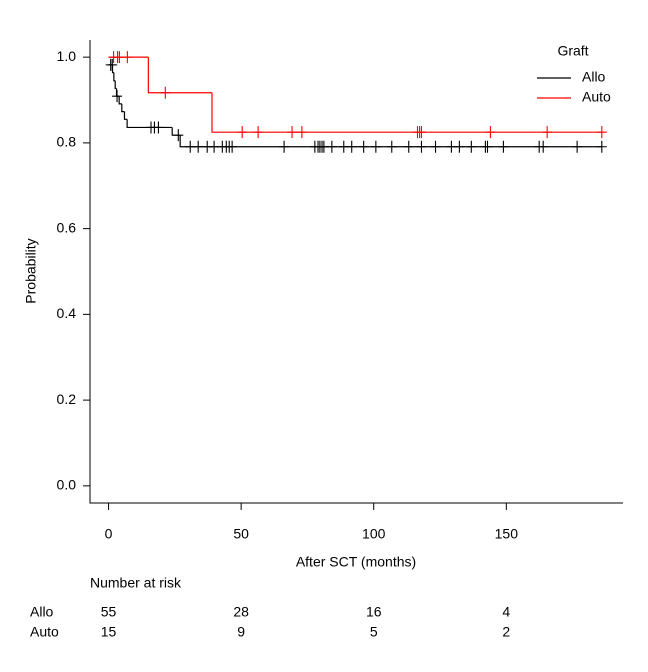 Image resolution: width=648 pixels, height=672 pixels. What do you see at coordinates (507, 534) in the screenshot?
I see `x-tick-label: 150` at bounding box center [507, 534].